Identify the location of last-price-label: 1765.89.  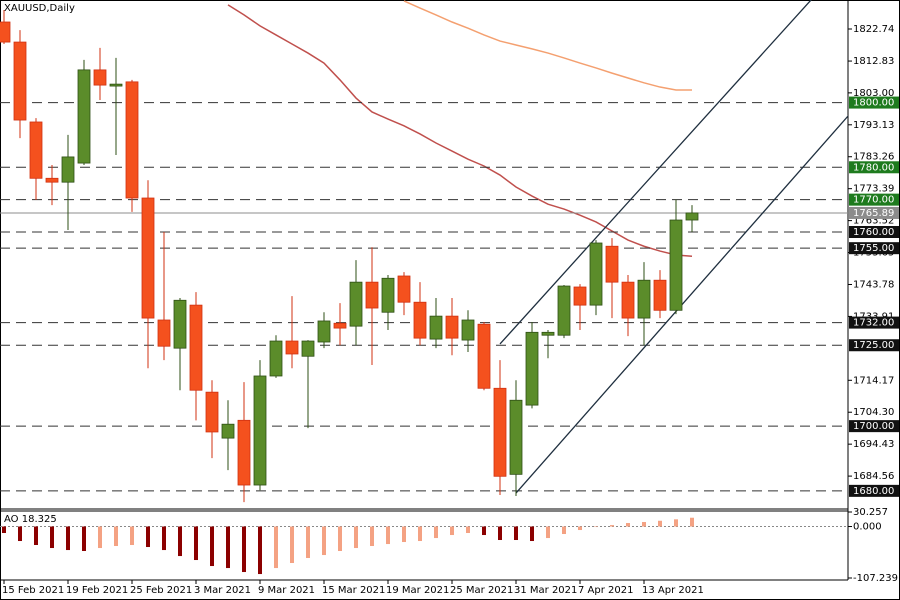
(873, 213).